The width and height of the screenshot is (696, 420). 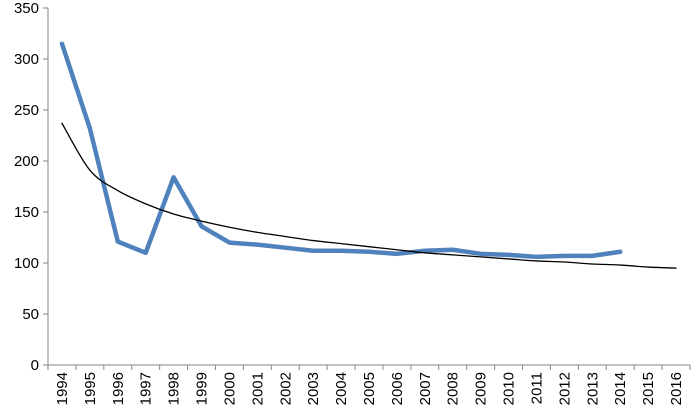 What do you see at coordinates (26, 59) in the screenshot?
I see `y-tick-label: 300` at bounding box center [26, 59].